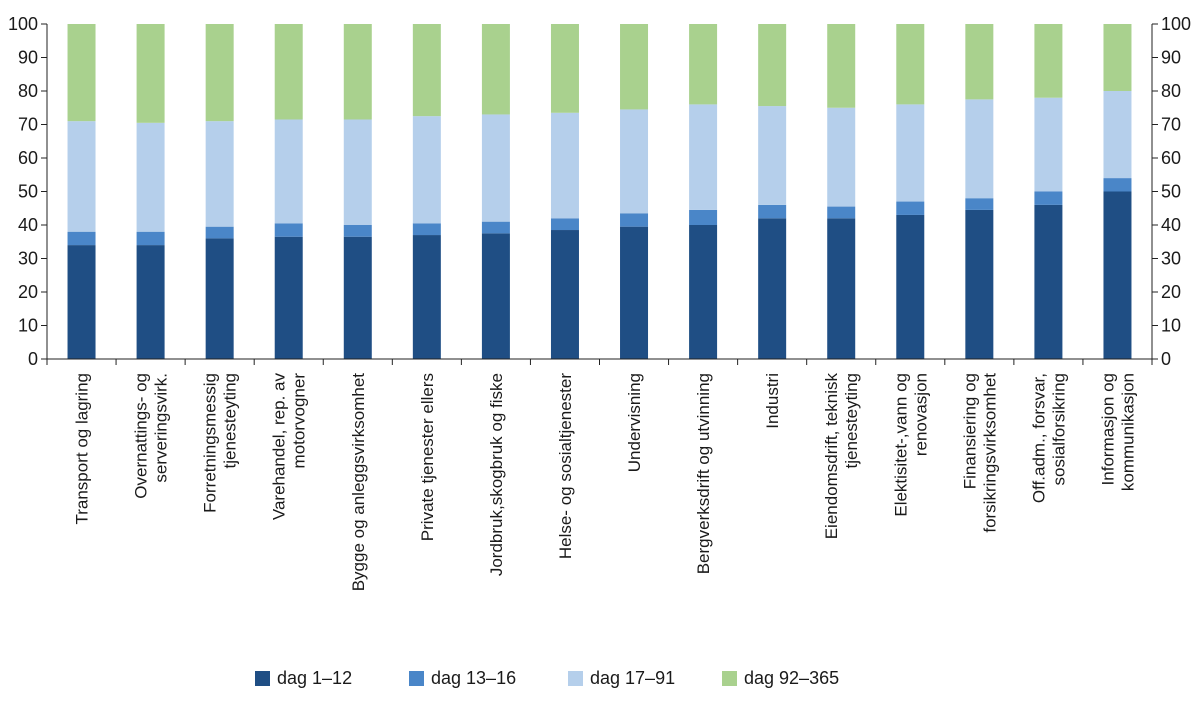 Image resolution: width=1200 pixels, height=709 pixels. I want to click on x-category-label-line: Private tjenester ellers, so click(427, 457).